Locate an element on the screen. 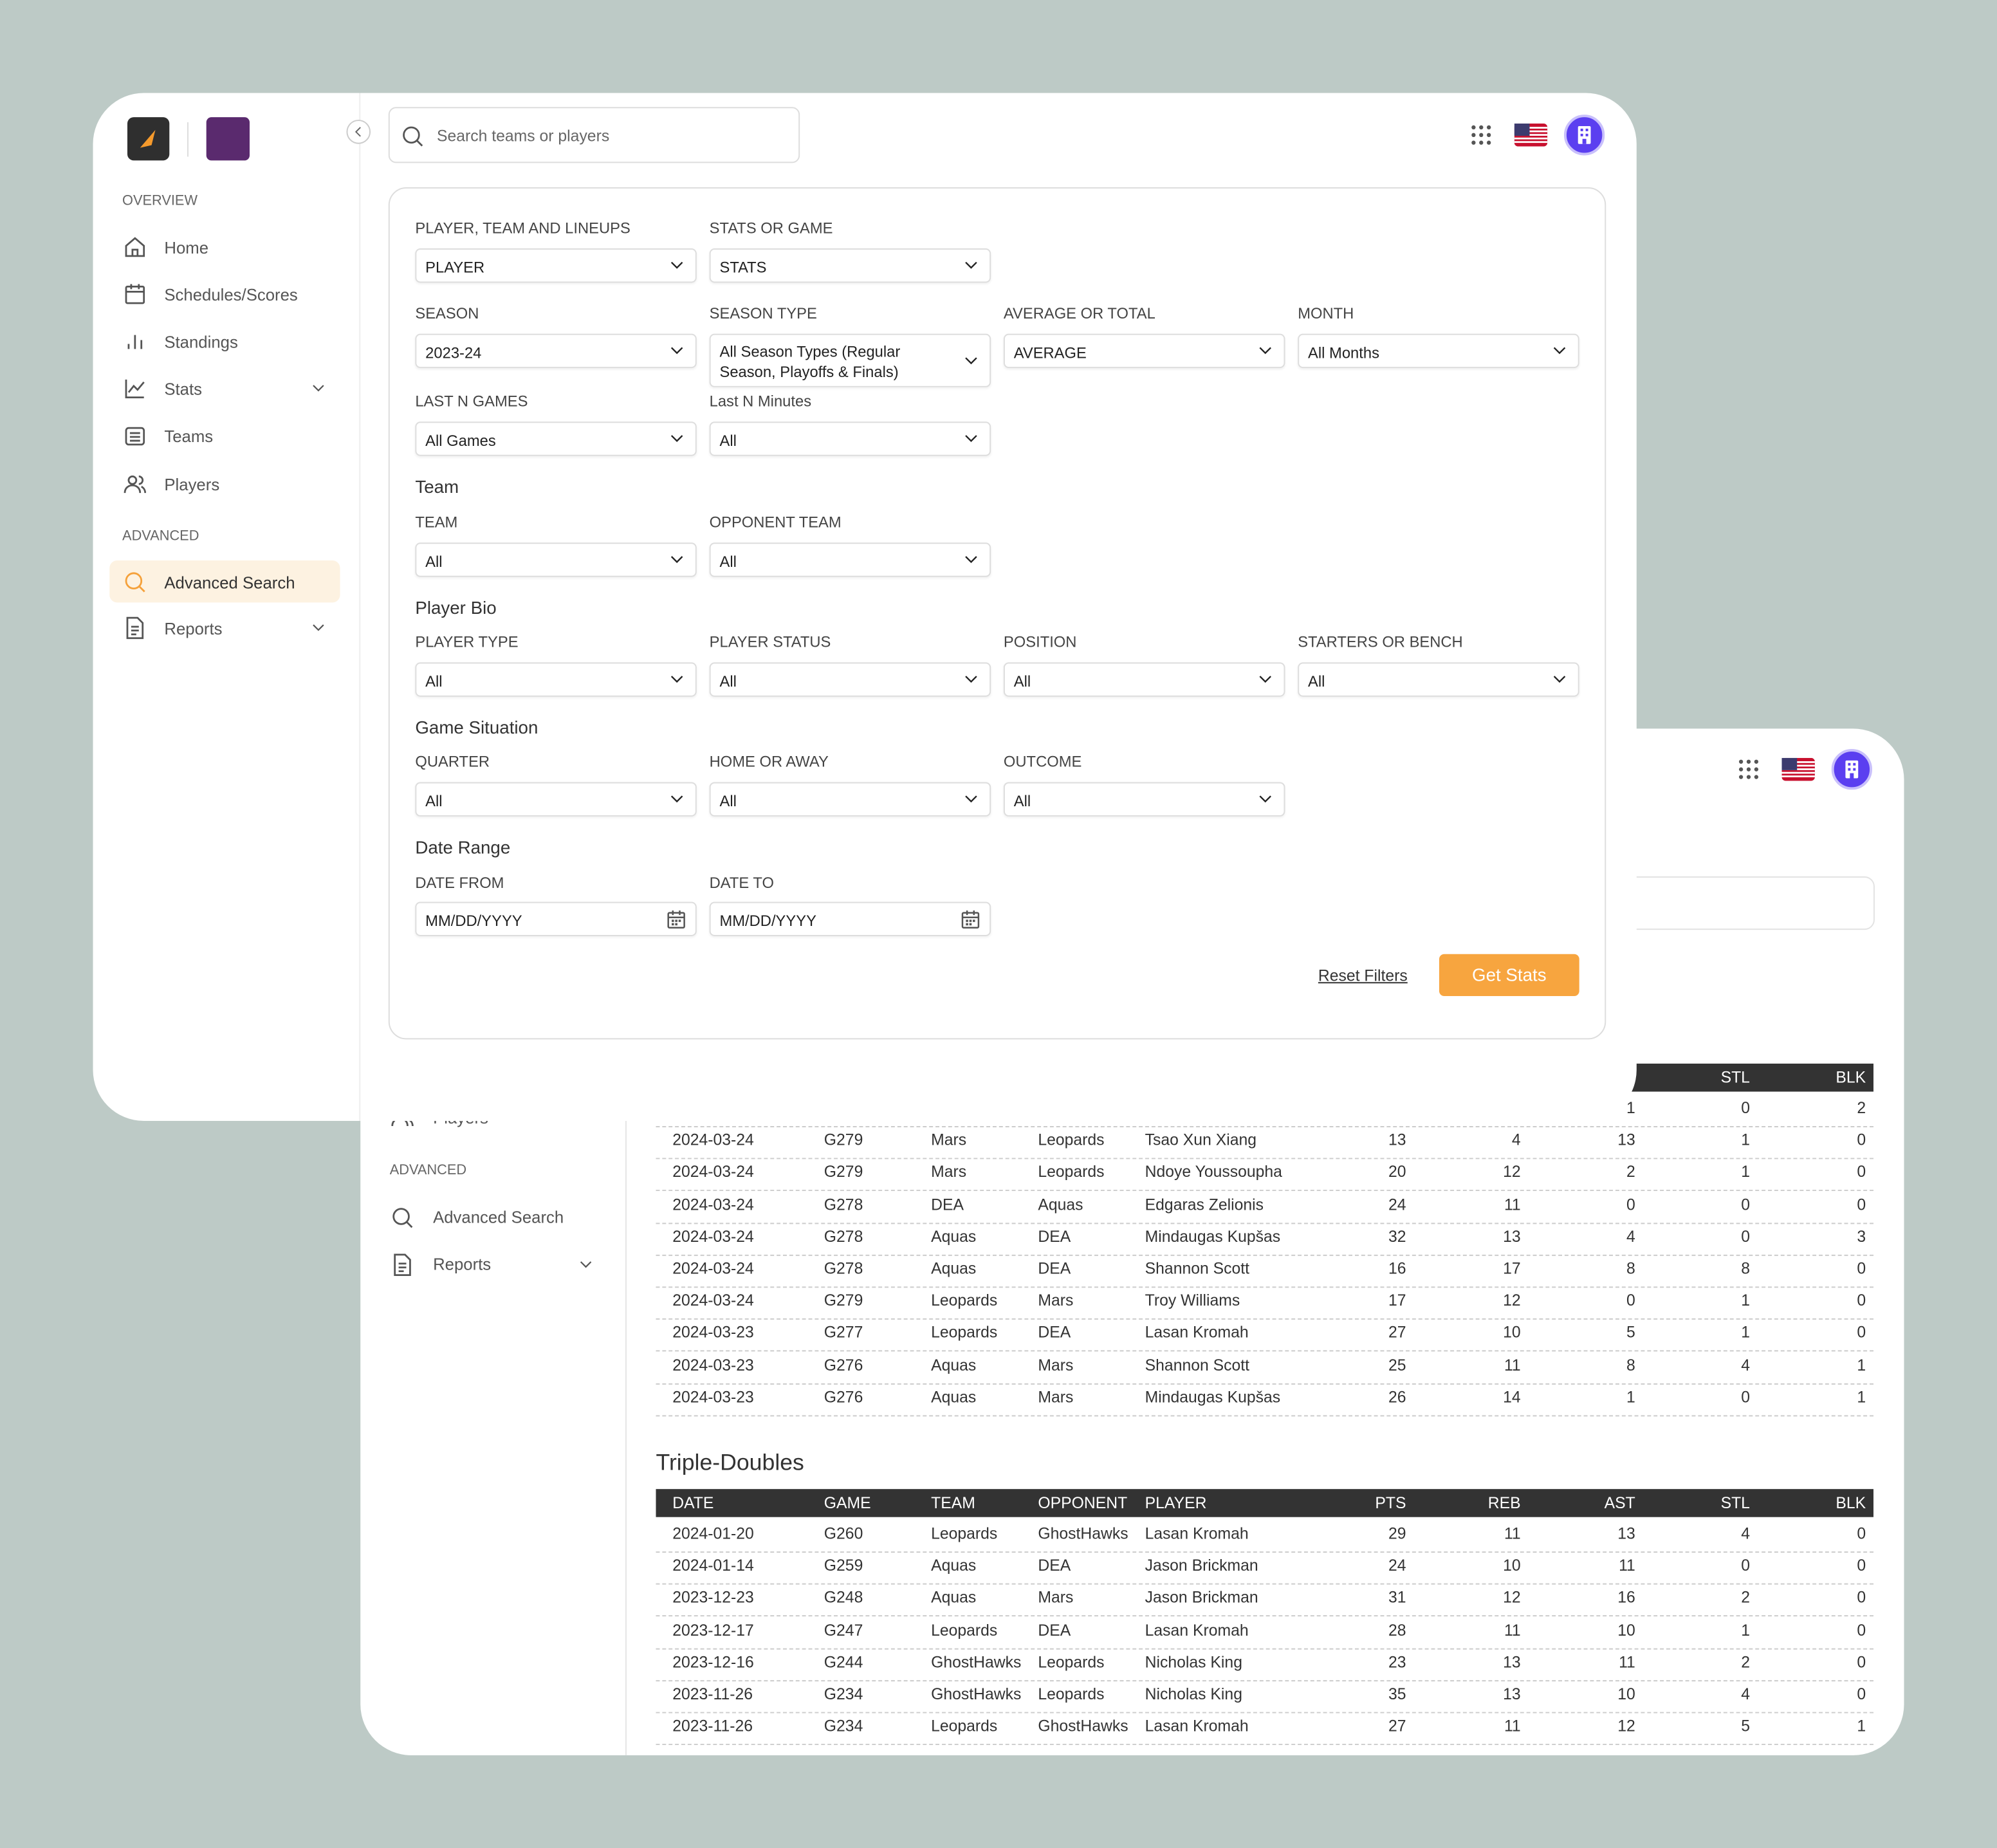 Image resolution: width=1997 pixels, height=1848 pixels. field-label: HOME OR AWAY is located at coordinates (769, 762).